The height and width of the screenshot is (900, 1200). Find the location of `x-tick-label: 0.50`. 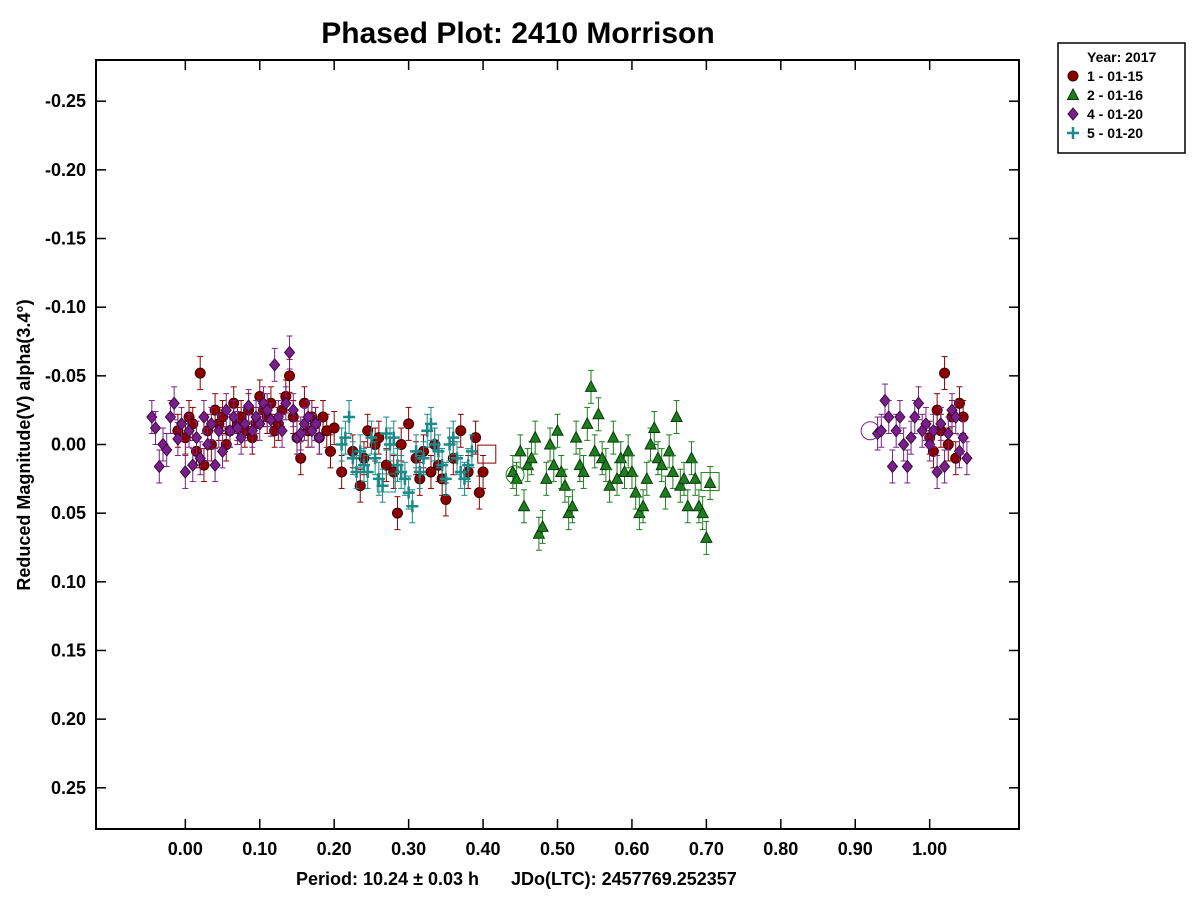

x-tick-label: 0.50 is located at coordinates (557, 849).